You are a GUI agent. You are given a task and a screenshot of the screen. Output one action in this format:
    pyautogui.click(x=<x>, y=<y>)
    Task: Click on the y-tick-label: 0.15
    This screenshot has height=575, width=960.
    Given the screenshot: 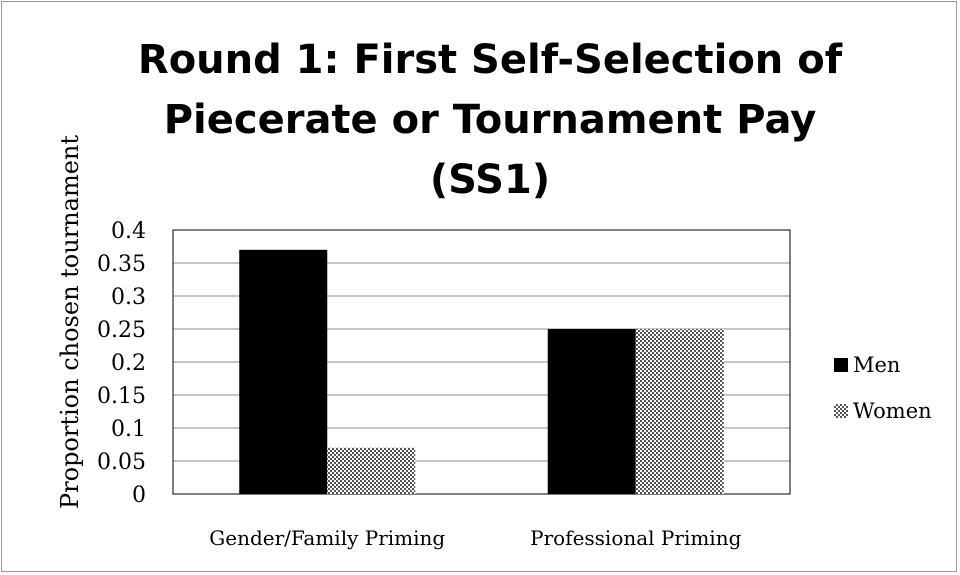 What is the action you would take?
    pyautogui.click(x=121, y=396)
    